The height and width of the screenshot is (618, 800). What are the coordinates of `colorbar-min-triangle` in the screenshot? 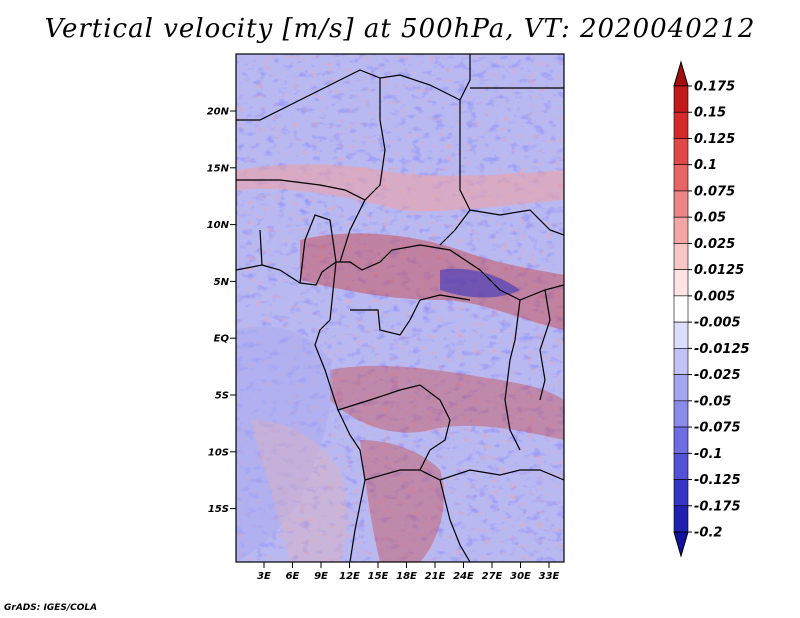 It's located at (681, 544).